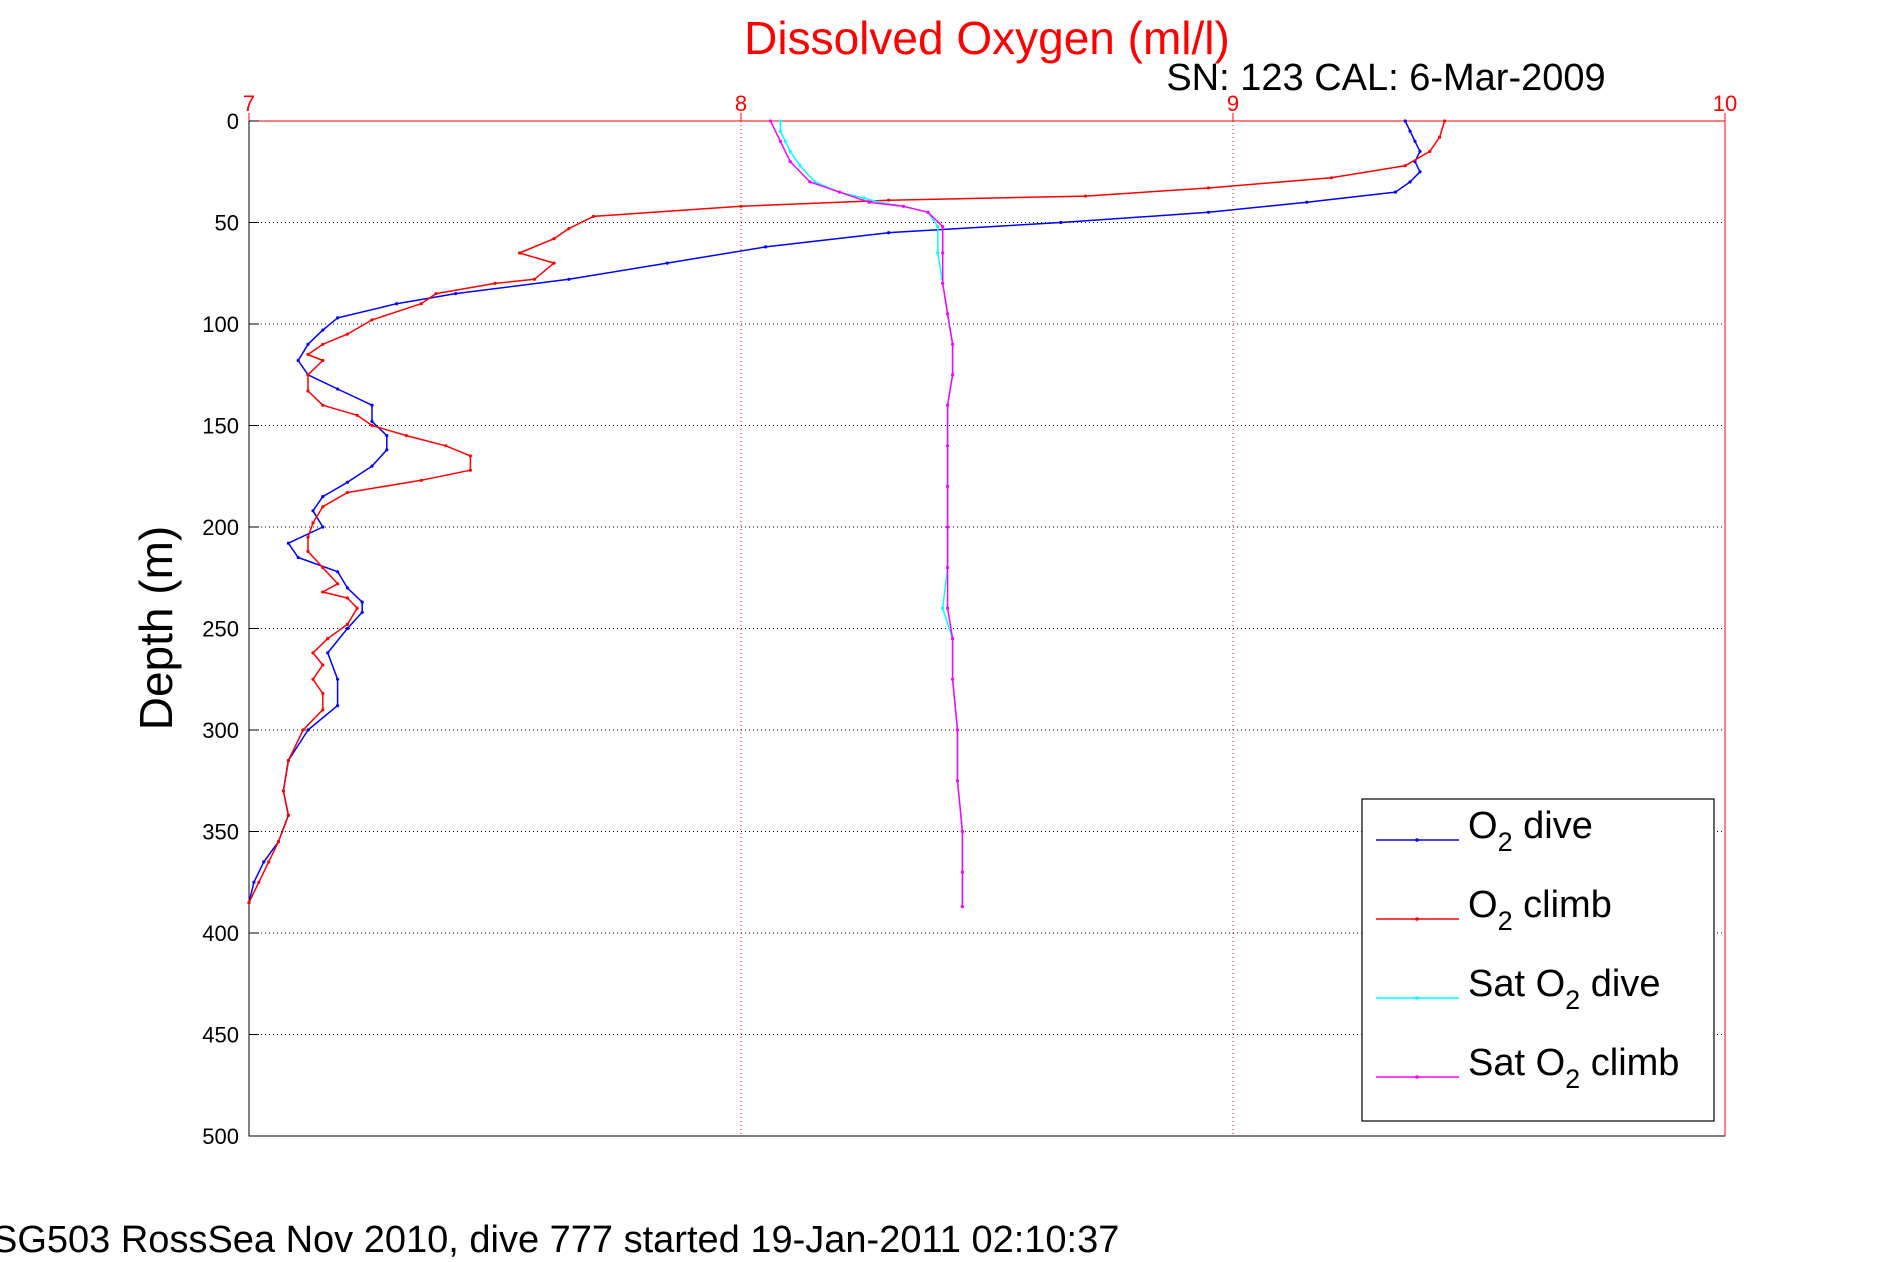 The height and width of the screenshot is (1262, 1891). I want to click on y-tick-label: 350, so click(220, 832).